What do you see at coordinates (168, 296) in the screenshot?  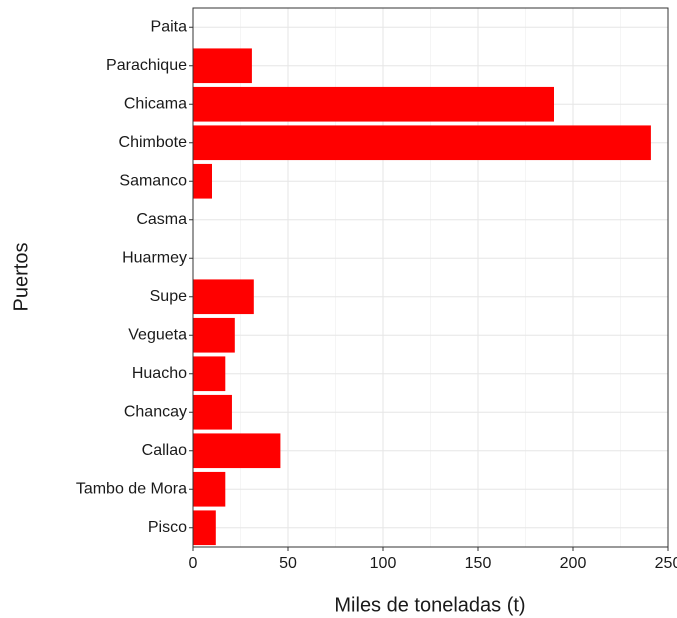 I see `y-tick-label: Supe` at bounding box center [168, 296].